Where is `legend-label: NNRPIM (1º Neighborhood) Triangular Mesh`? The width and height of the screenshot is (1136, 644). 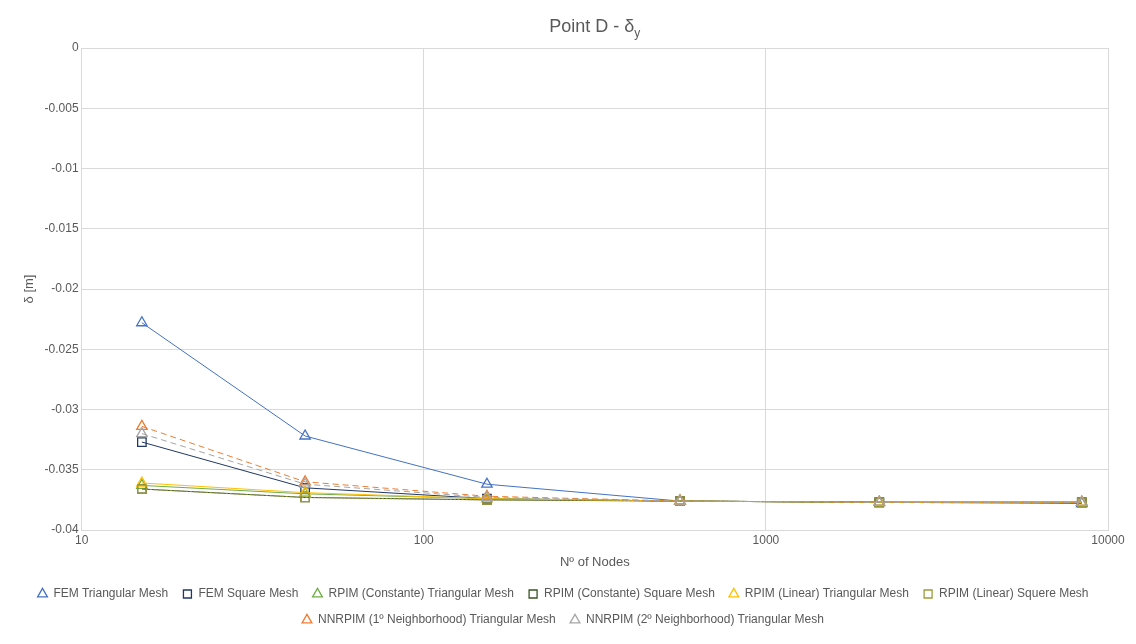
legend-label: NNRPIM (1º Neighborhood) Triangular Mesh is located at coordinates (436, 619).